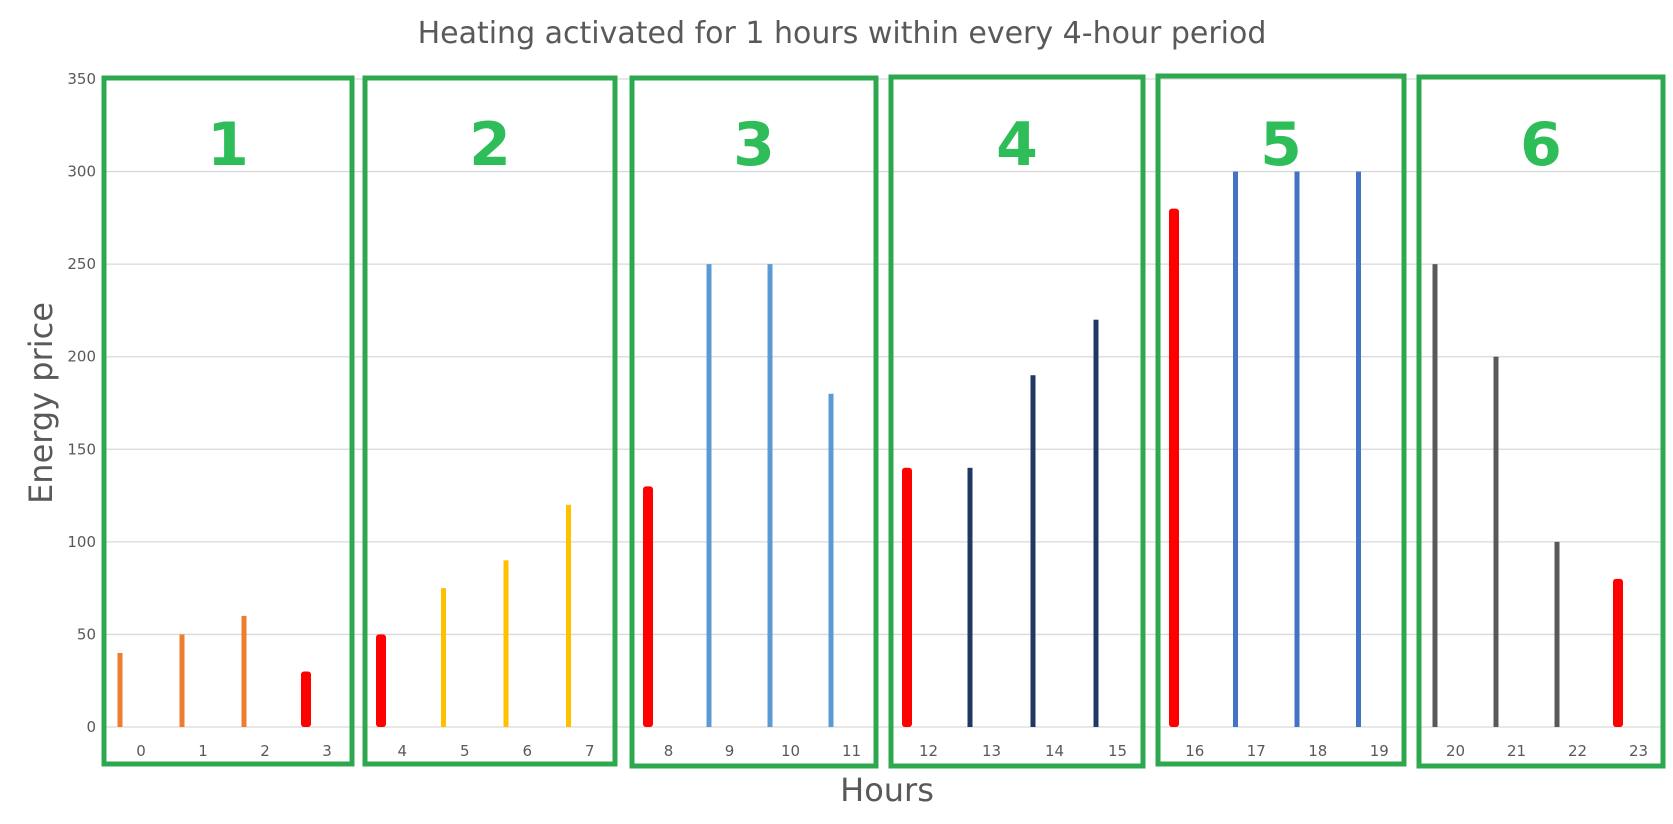 Image resolution: width=1673 pixels, height=824 pixels. I want to click on y-tick-label: 150, so click(81, 449).